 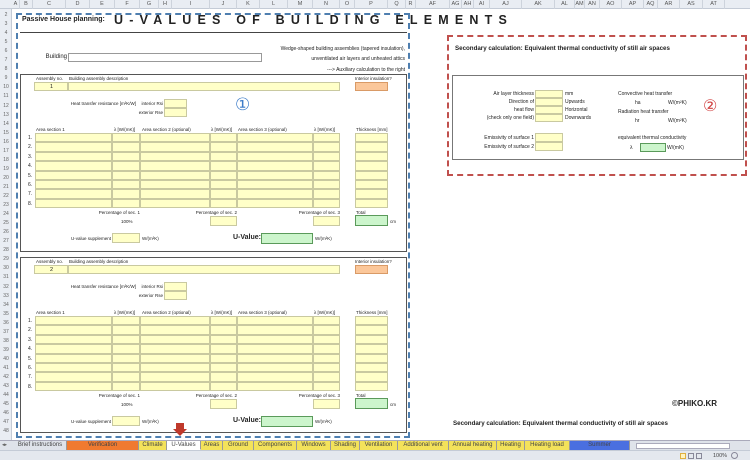 What do you see at coordinates (6, 223) in the screenshot?
I see `row-header-25: 25` at bounding box center [6, 223].